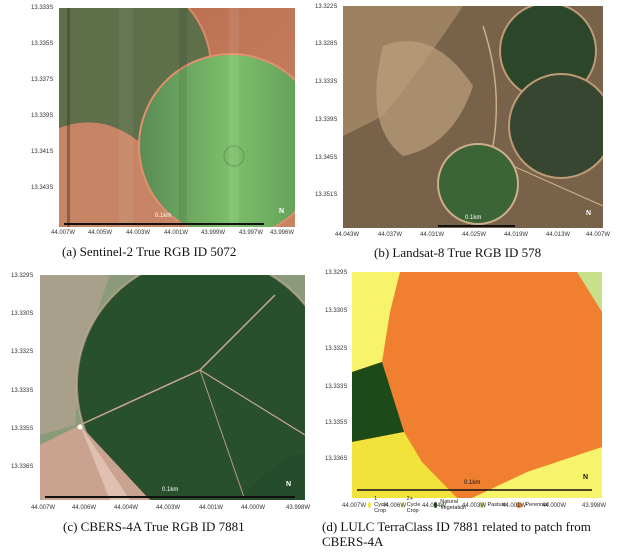 This screenshot has width=643, height=555. I want to click on x-tick: 44.005W, so click(100, 233).